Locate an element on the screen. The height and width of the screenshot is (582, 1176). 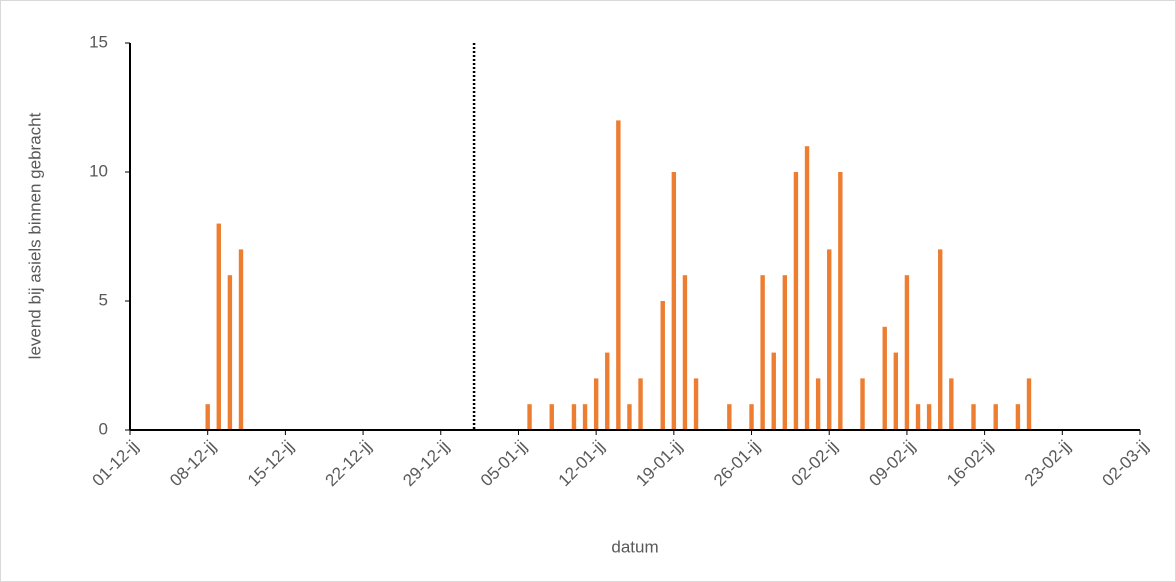
y-tick-label: 5 is located at coordinates (103, 299).